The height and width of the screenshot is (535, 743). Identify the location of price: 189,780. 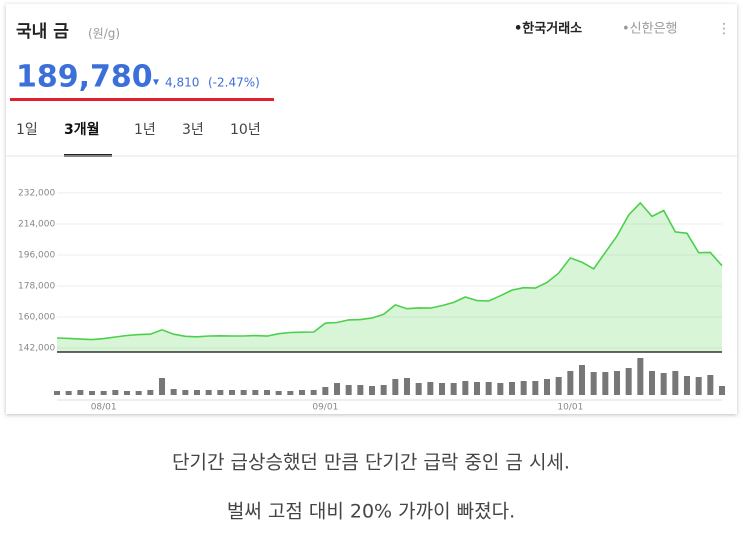
(84, 77).